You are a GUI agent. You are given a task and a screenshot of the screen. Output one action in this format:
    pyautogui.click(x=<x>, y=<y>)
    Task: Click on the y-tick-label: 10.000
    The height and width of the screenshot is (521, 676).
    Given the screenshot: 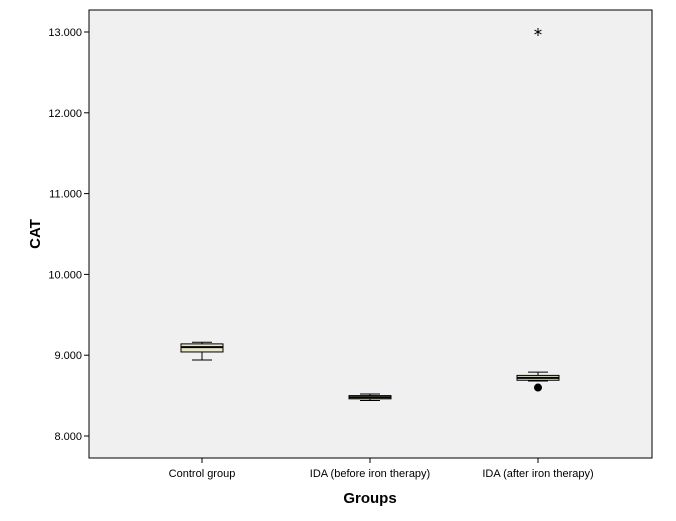 What is the action you would take?
    pyautogui.click(x=65, y=275)
    